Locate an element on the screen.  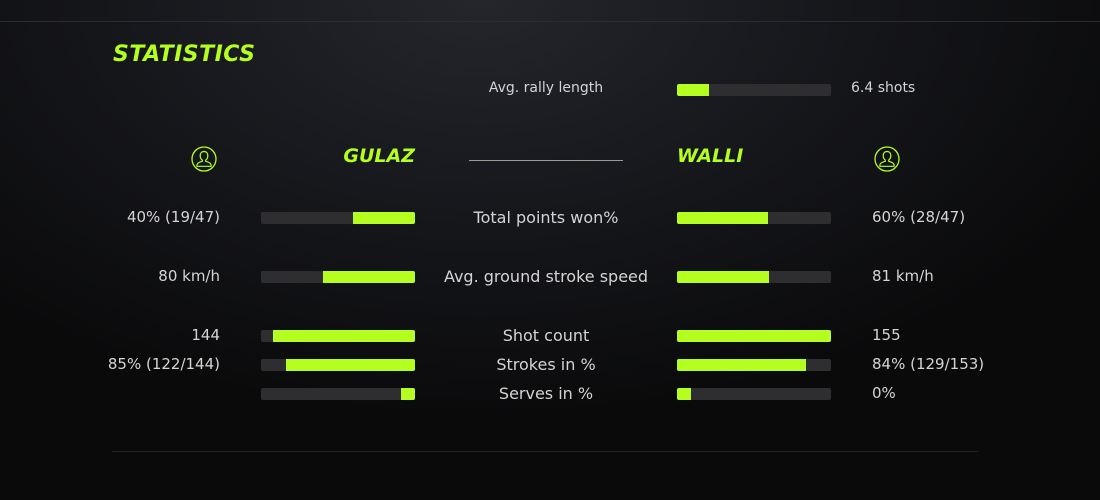
stat-label: Shot count is located at coordinates (546, 335).